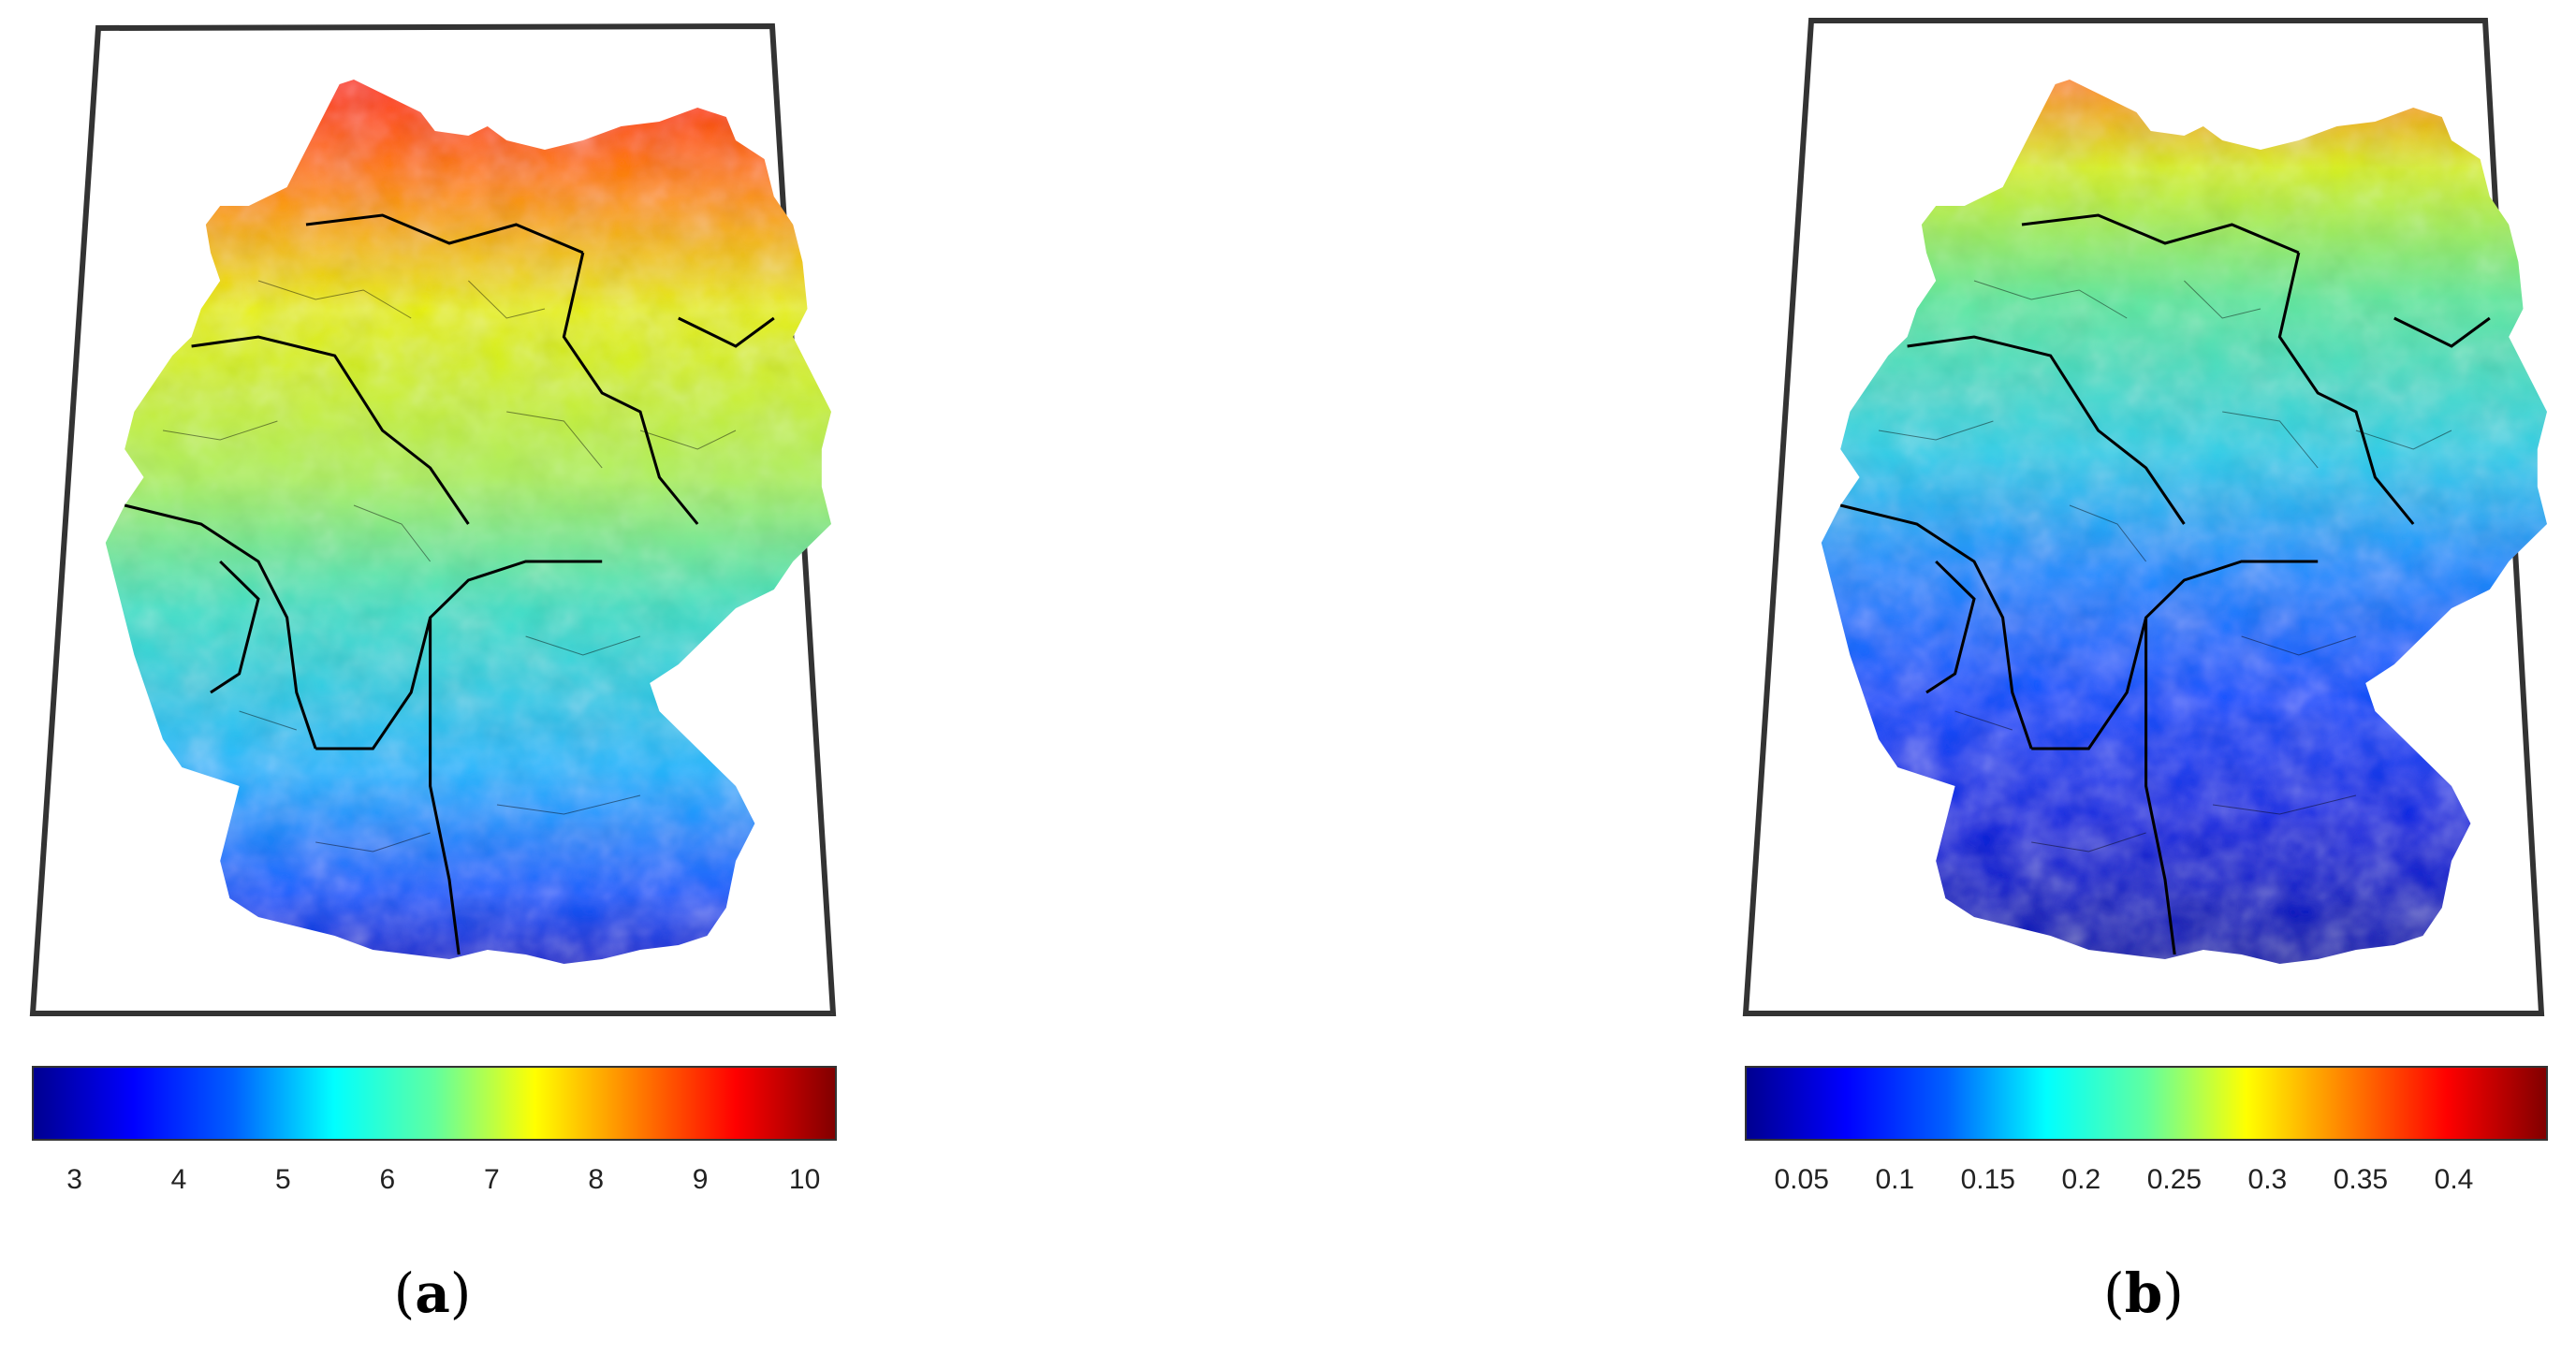 Image resolution: width=2576 pixels, height=1355 pixels. What do you see at coordinates (596, 1179) in the screenshot?
I see `colorbar-tick-label: 8` at bounding box center [596, 1179].